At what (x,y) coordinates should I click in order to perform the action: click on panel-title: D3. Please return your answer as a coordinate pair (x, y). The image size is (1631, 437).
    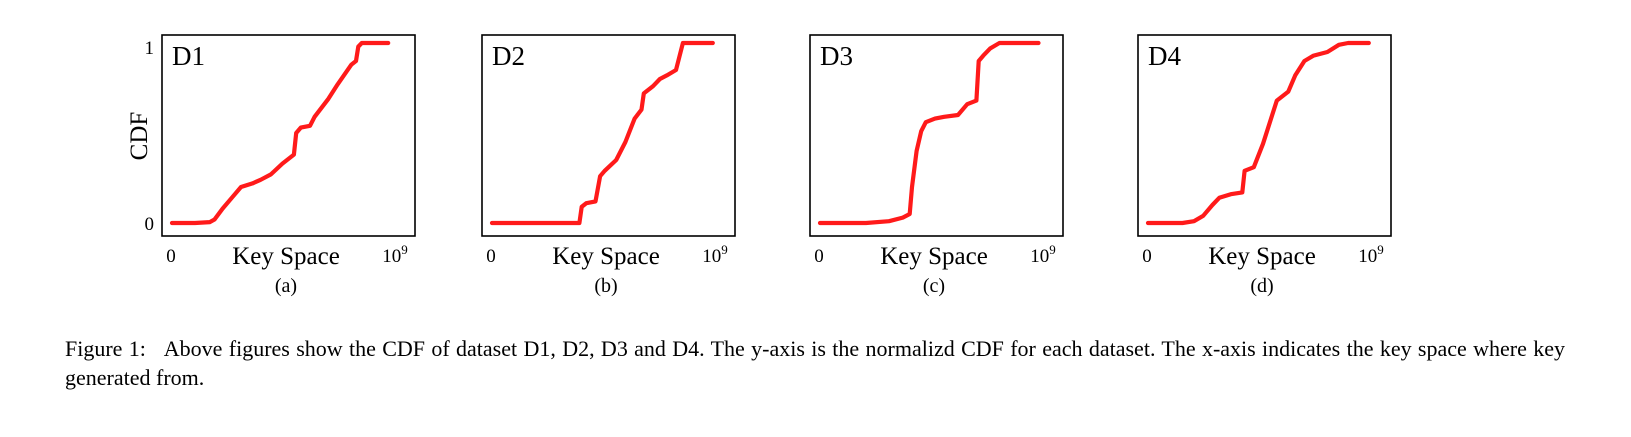
    Looking at the image, I should click on (836, 56).